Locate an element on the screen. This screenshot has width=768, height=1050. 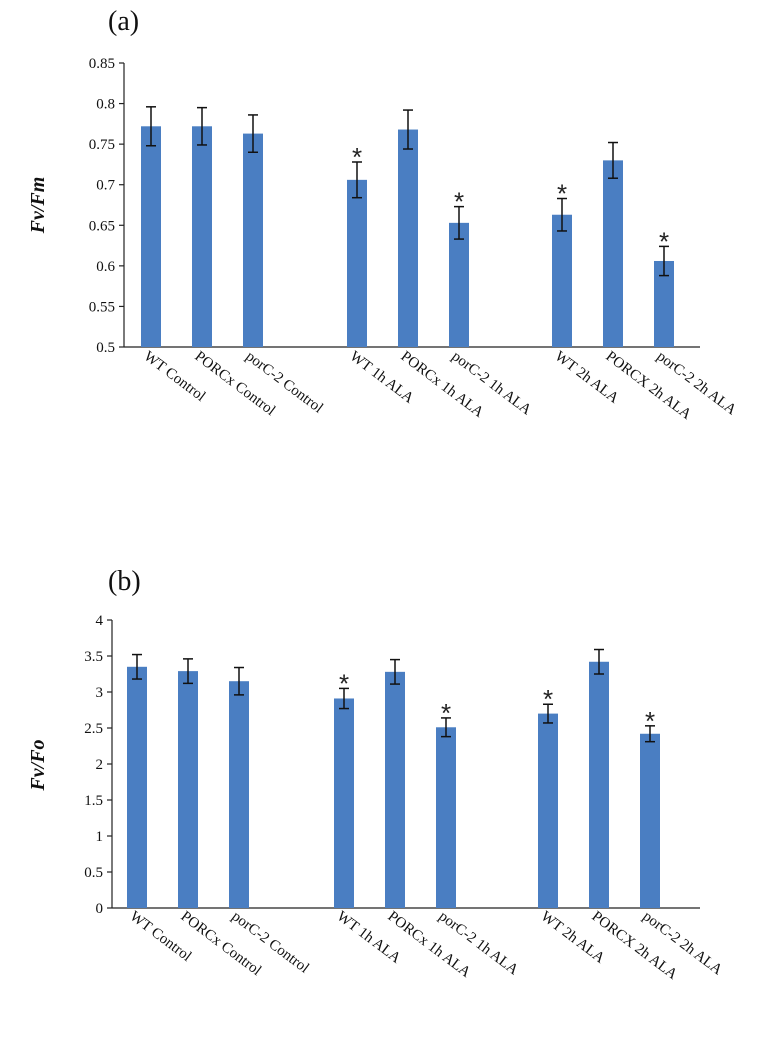
y-tick-label: 3.5 is located at coordinates (93, 657).